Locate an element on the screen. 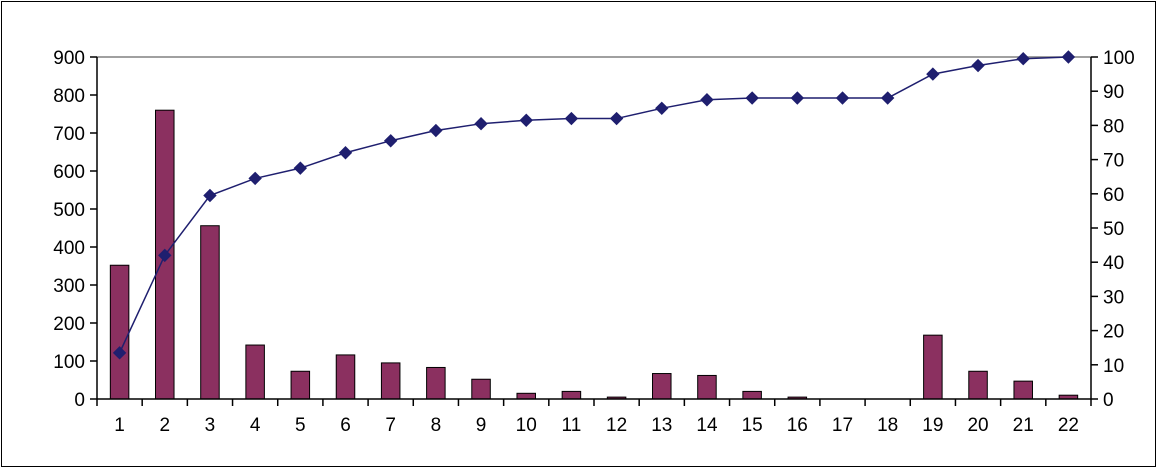 The height and width of the screenshot is (470, 1159). x-tick-label: 21 is located at coordinates (1023, 425).